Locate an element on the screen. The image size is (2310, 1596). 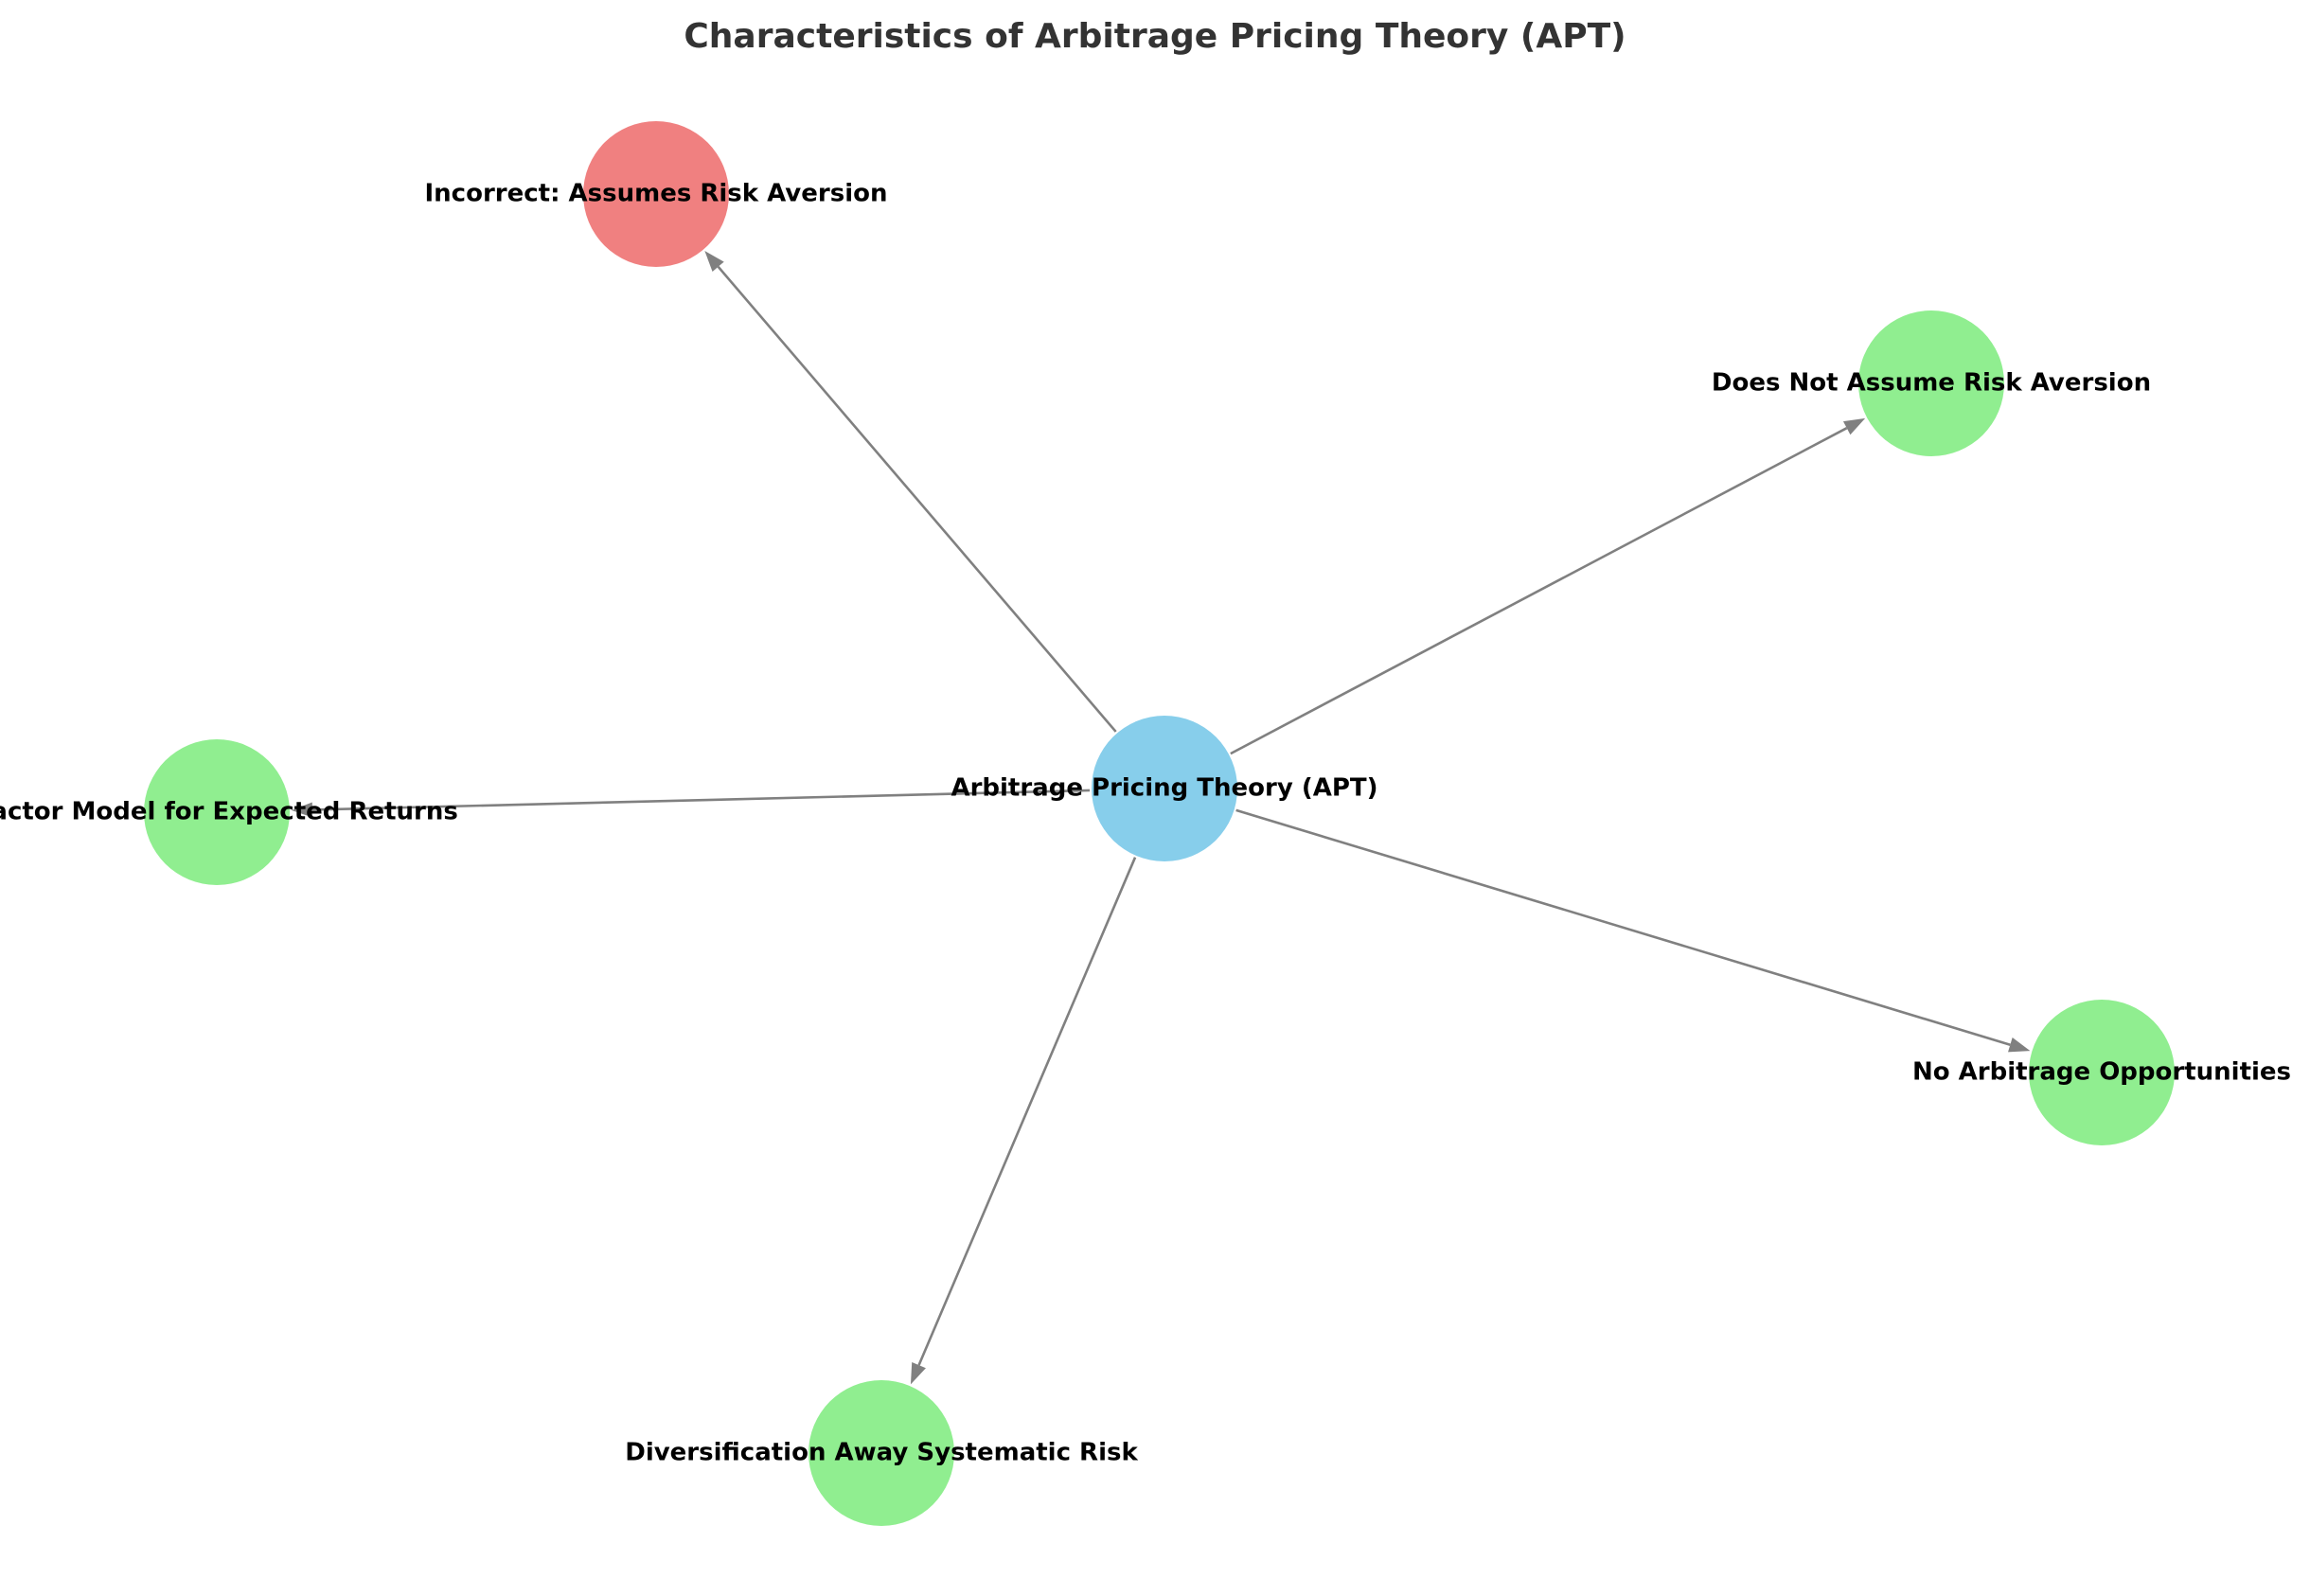
arrowhead-no-risk-aversion is located at coordinates (1854, 426).